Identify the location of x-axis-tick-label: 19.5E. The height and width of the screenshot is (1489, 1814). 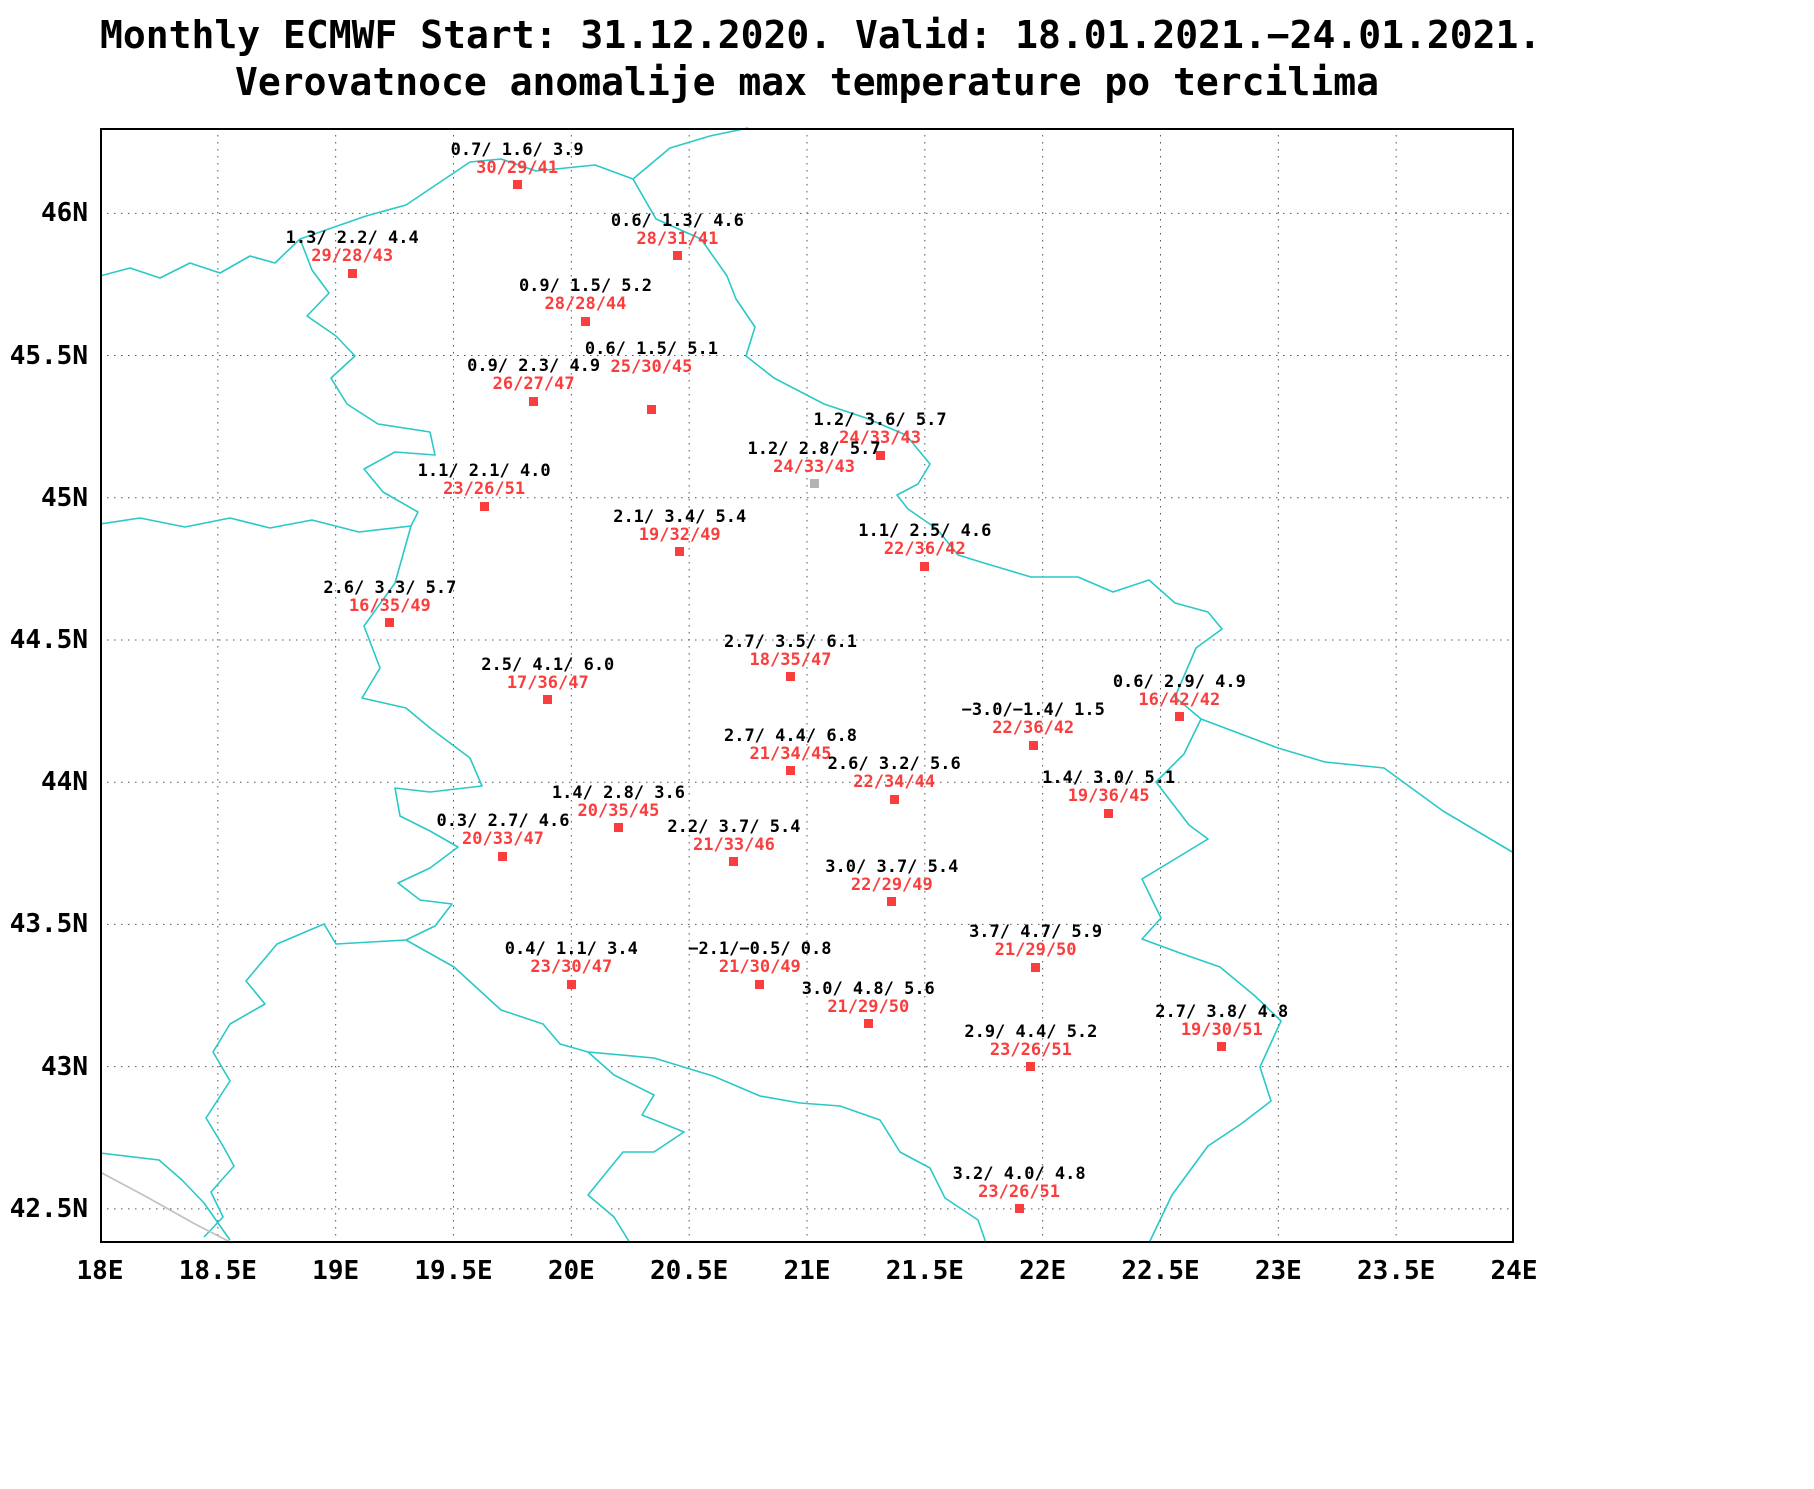
(453, 1271).